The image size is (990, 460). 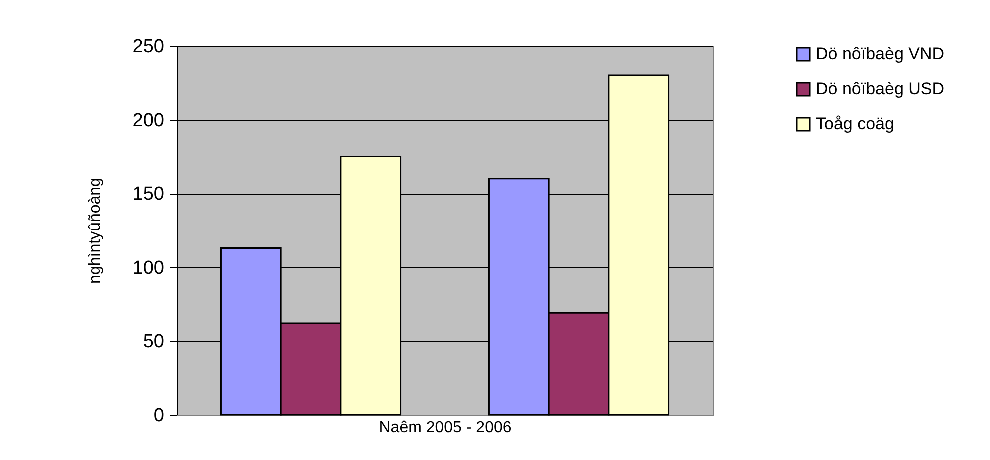 What do you see at coordinates (153, 342) in the screenshot?
I see `y-tick-label: 50` at bounding box center [153, 342].